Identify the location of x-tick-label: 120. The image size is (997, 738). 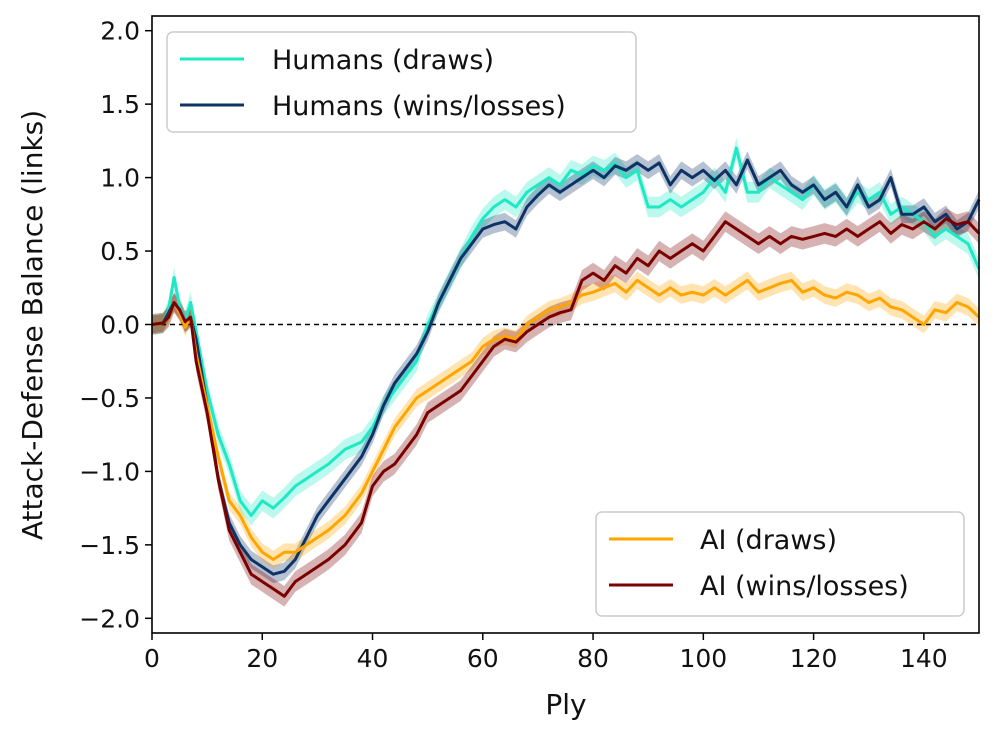
(814, 658).